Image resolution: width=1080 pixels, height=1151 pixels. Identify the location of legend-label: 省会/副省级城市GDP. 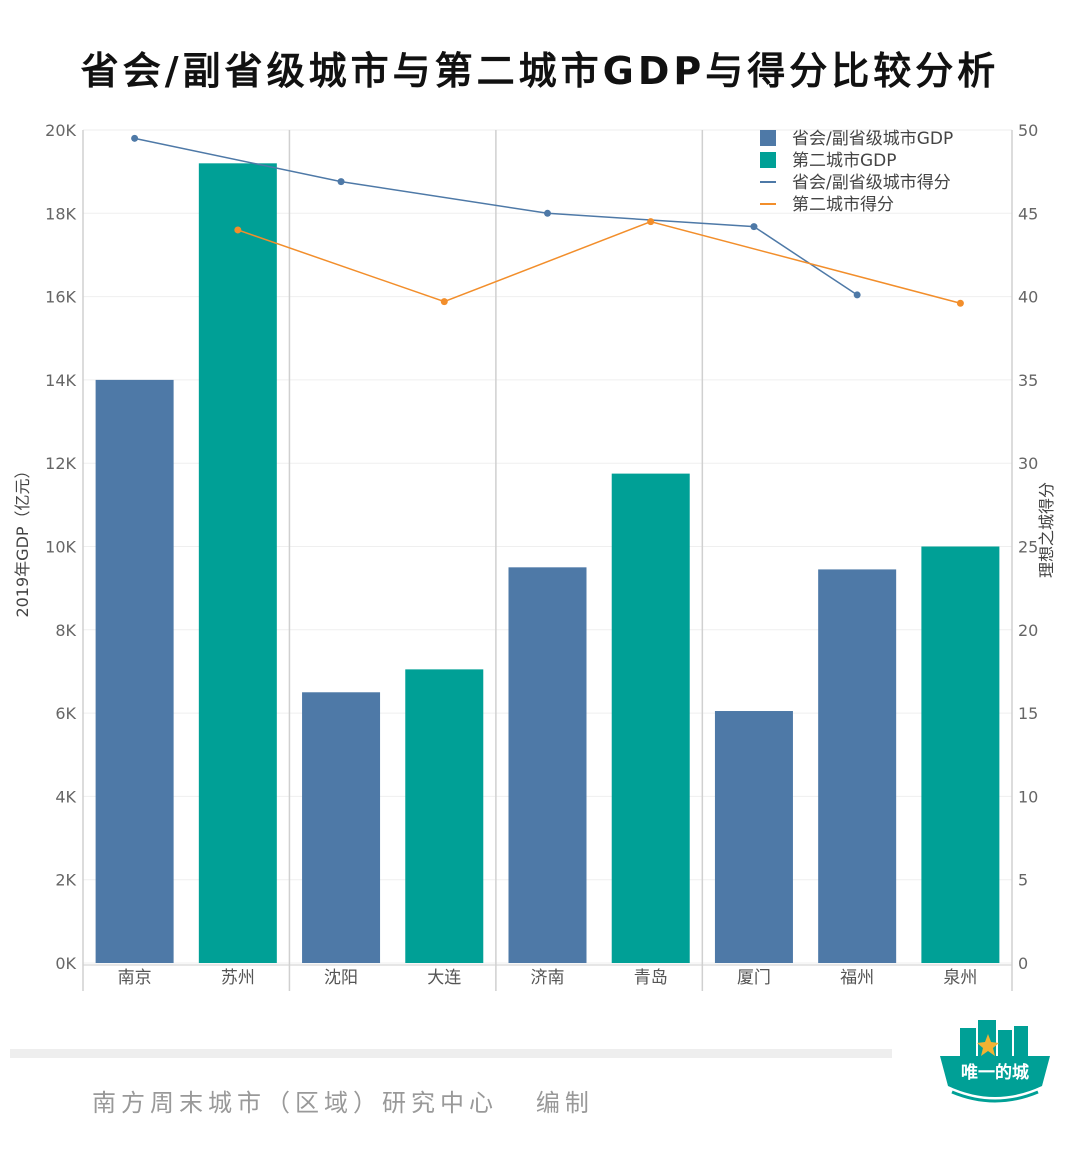
(872, 139).